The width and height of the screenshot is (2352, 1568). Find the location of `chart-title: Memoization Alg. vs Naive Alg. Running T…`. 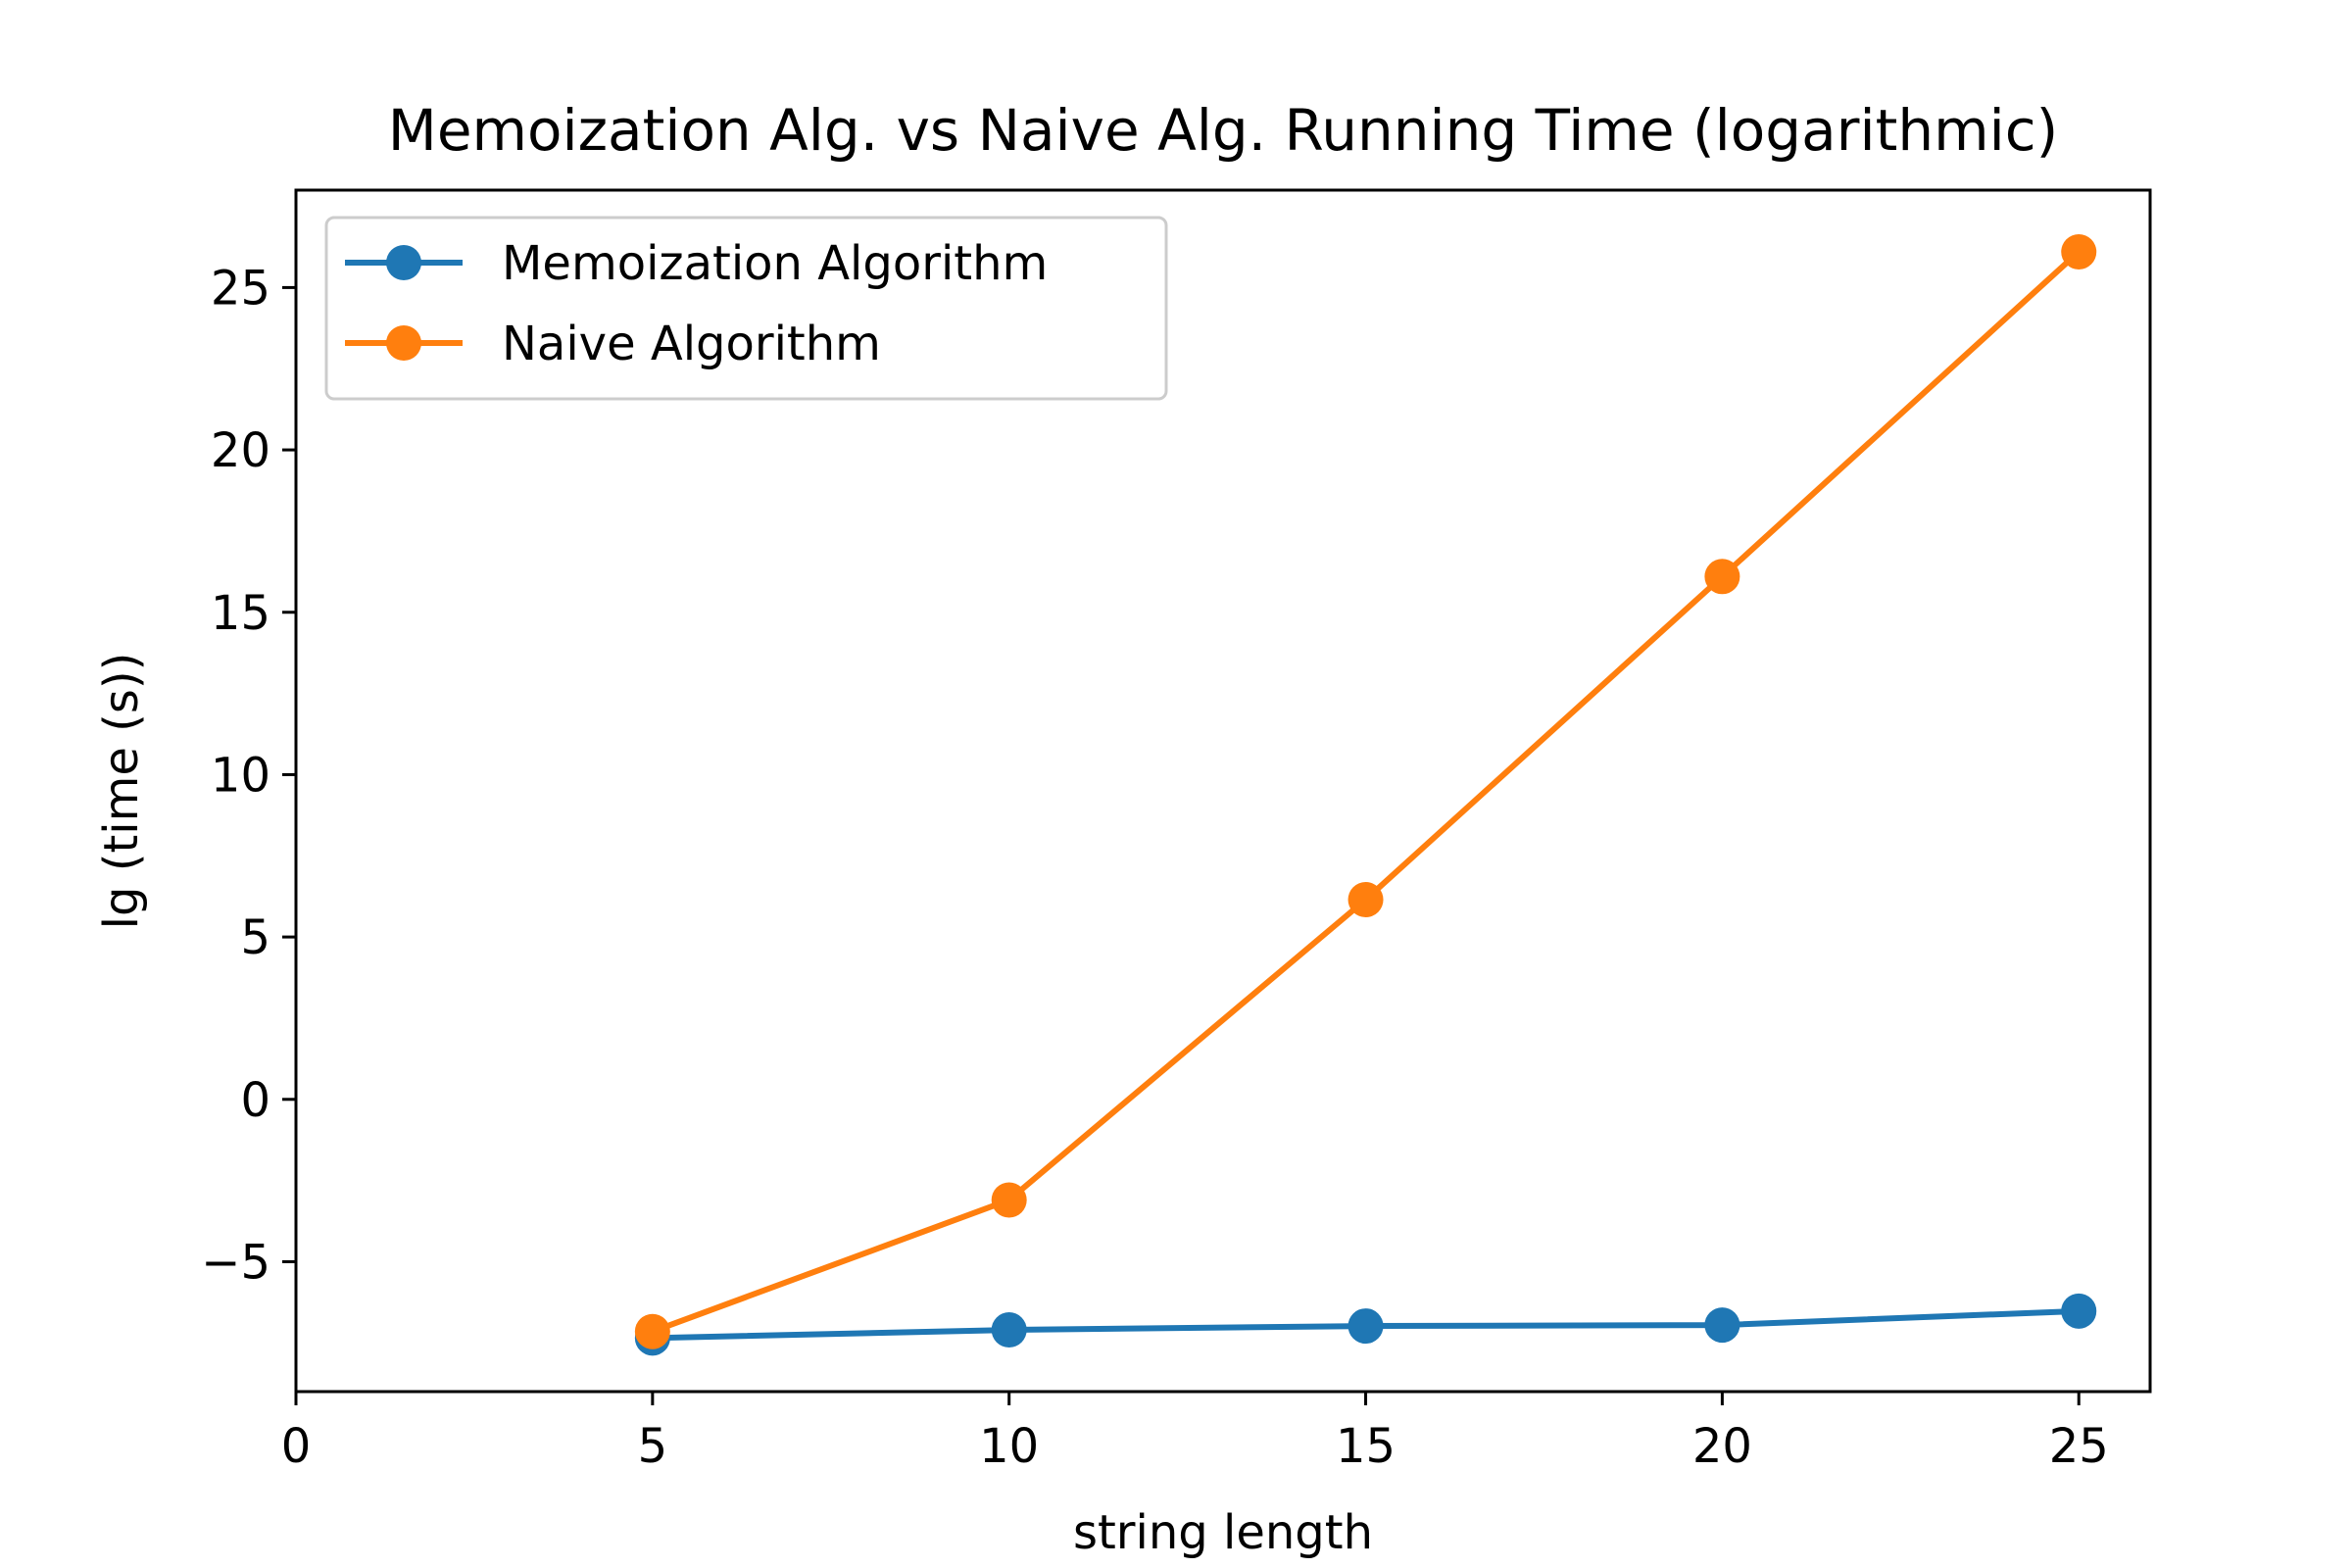

chart-title: Memoization Alg. vs Naive Alg. Running T… is located at coordinates (1223, 130).